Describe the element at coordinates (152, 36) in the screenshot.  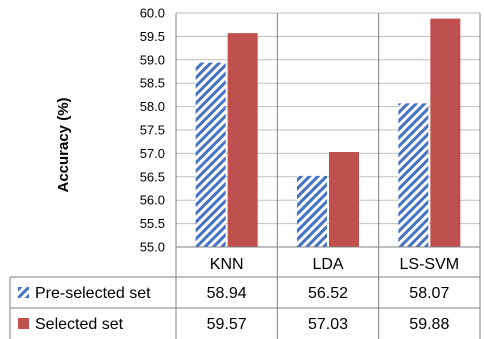
I see `y-tick-label: 59.5` at that location.